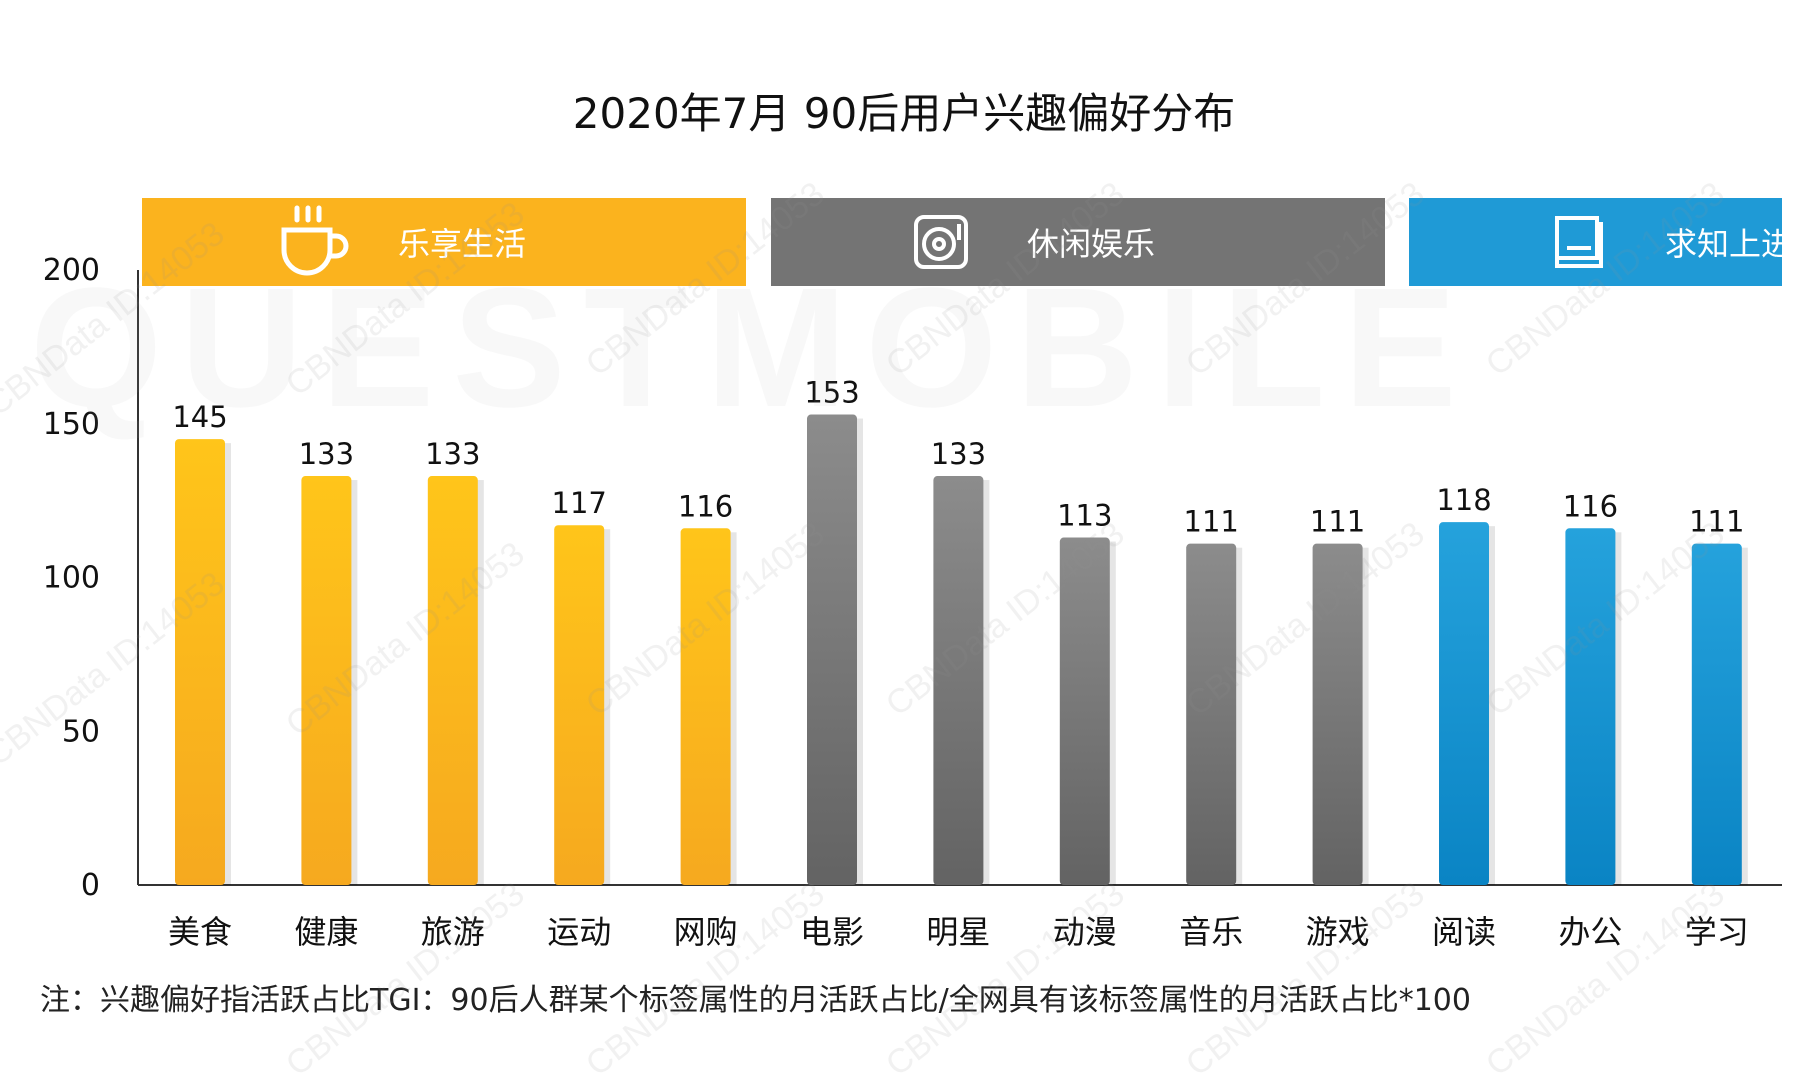  What do you see at coordinates (90, 885) in the screenshot?
I see `y-tick-label: 0` at bounding box center [90, 885].